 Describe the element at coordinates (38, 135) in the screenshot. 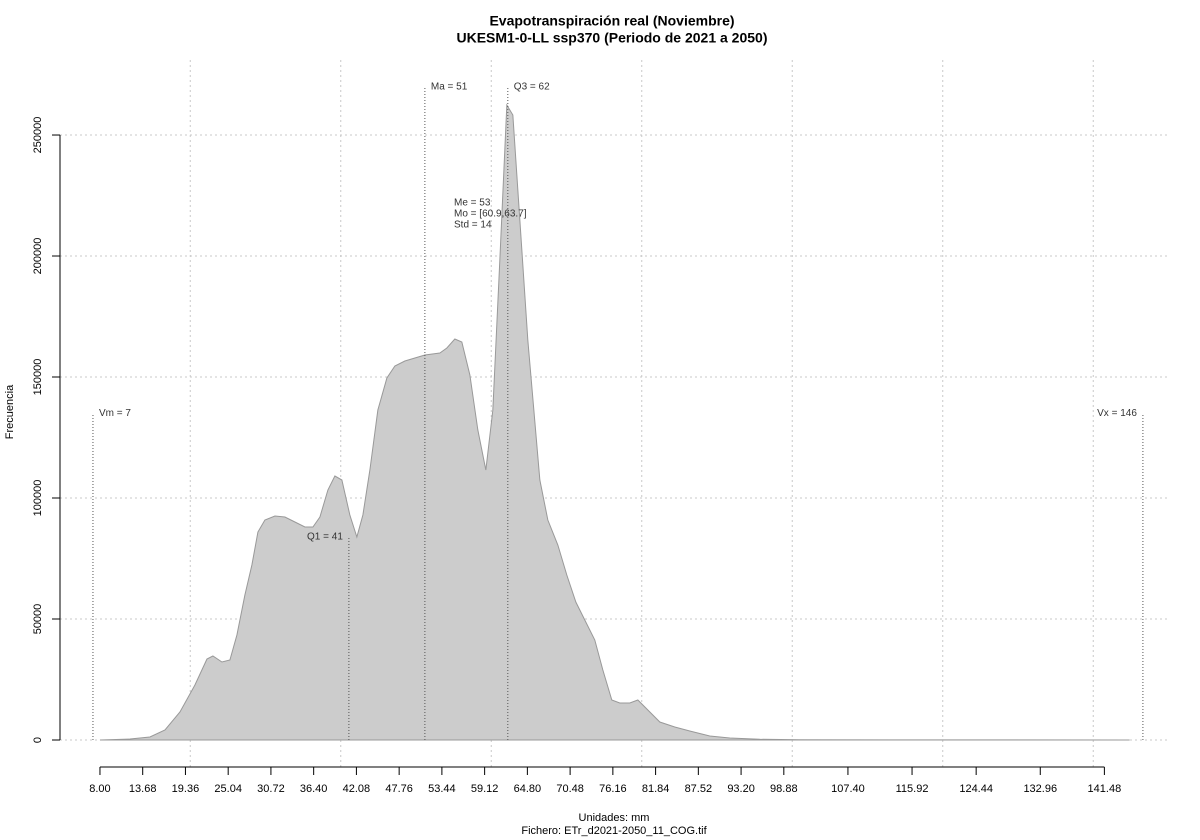

I see `y-tick-label: 250000` at that location.